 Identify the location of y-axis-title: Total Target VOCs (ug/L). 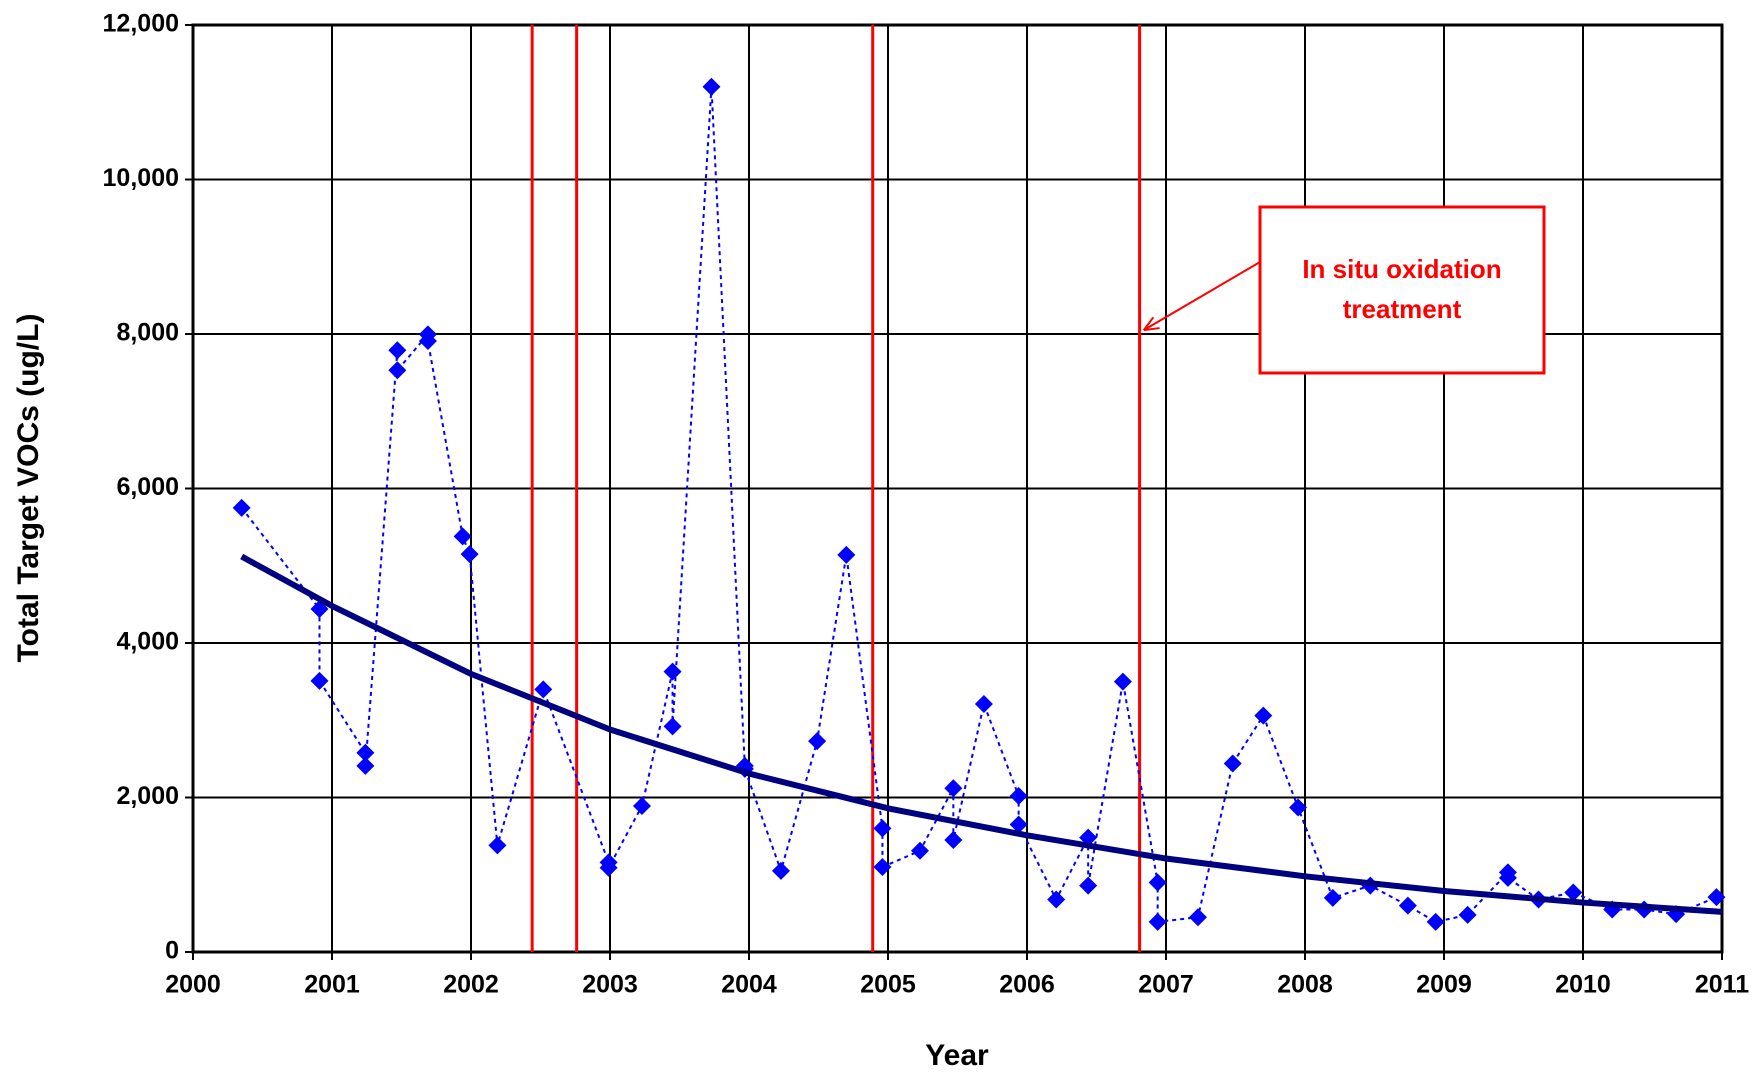
(28, 488).